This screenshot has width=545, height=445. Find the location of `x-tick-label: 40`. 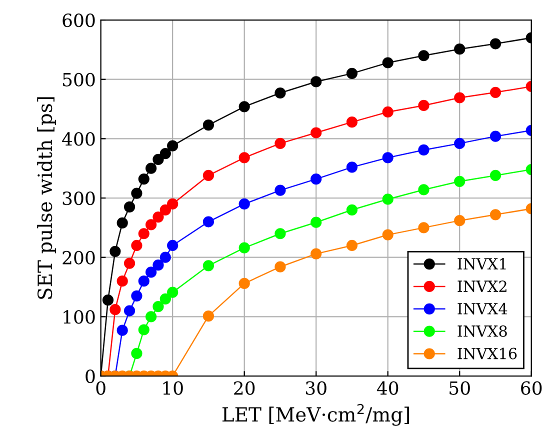

x-tick-label: 40 is located at coordinates (387, 388).